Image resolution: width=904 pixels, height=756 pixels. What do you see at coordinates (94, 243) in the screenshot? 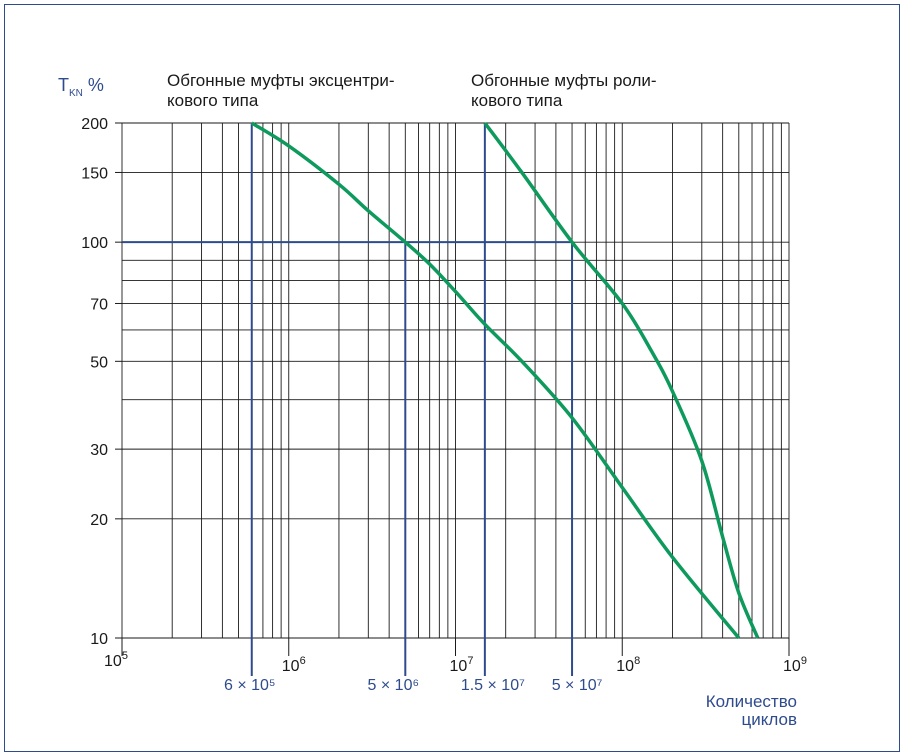
I see `y-tick-label: 100` at bounding box center [94, 243].